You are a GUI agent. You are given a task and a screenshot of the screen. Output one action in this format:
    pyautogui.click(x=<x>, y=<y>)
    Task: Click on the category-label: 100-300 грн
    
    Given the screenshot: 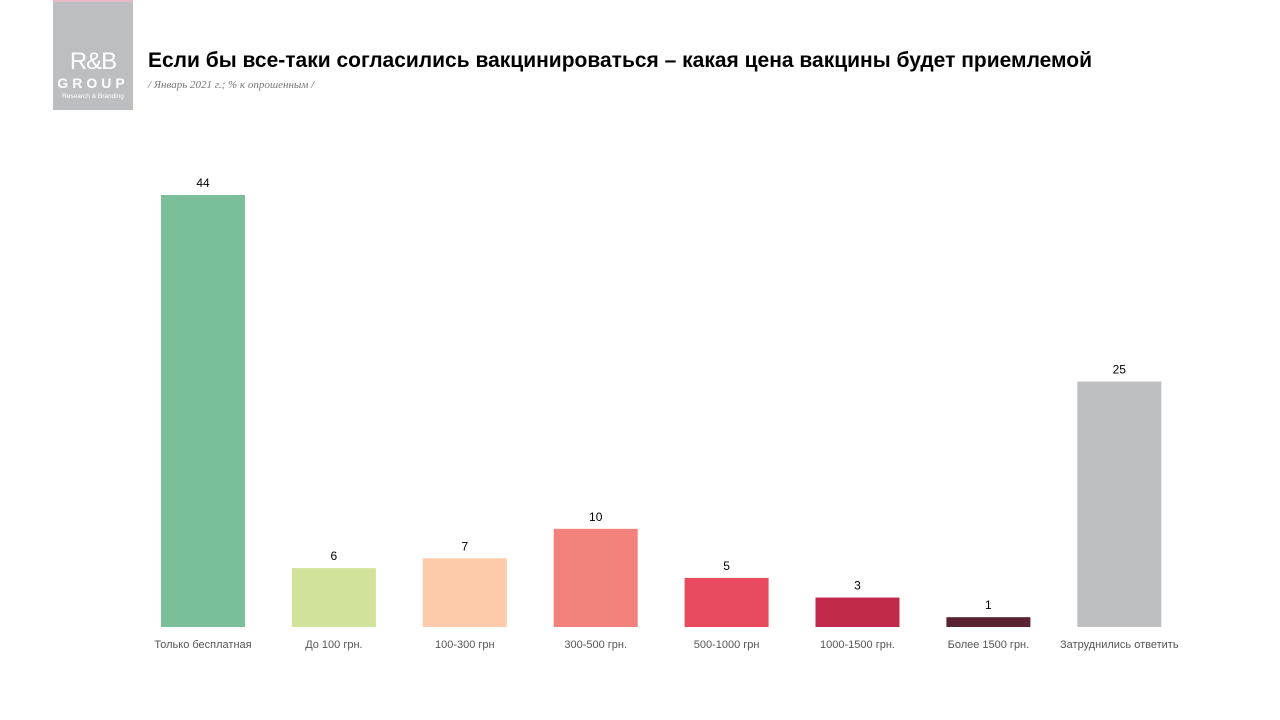 What is the action you would take?
    pyautogui.click(x=465, y=645)
    